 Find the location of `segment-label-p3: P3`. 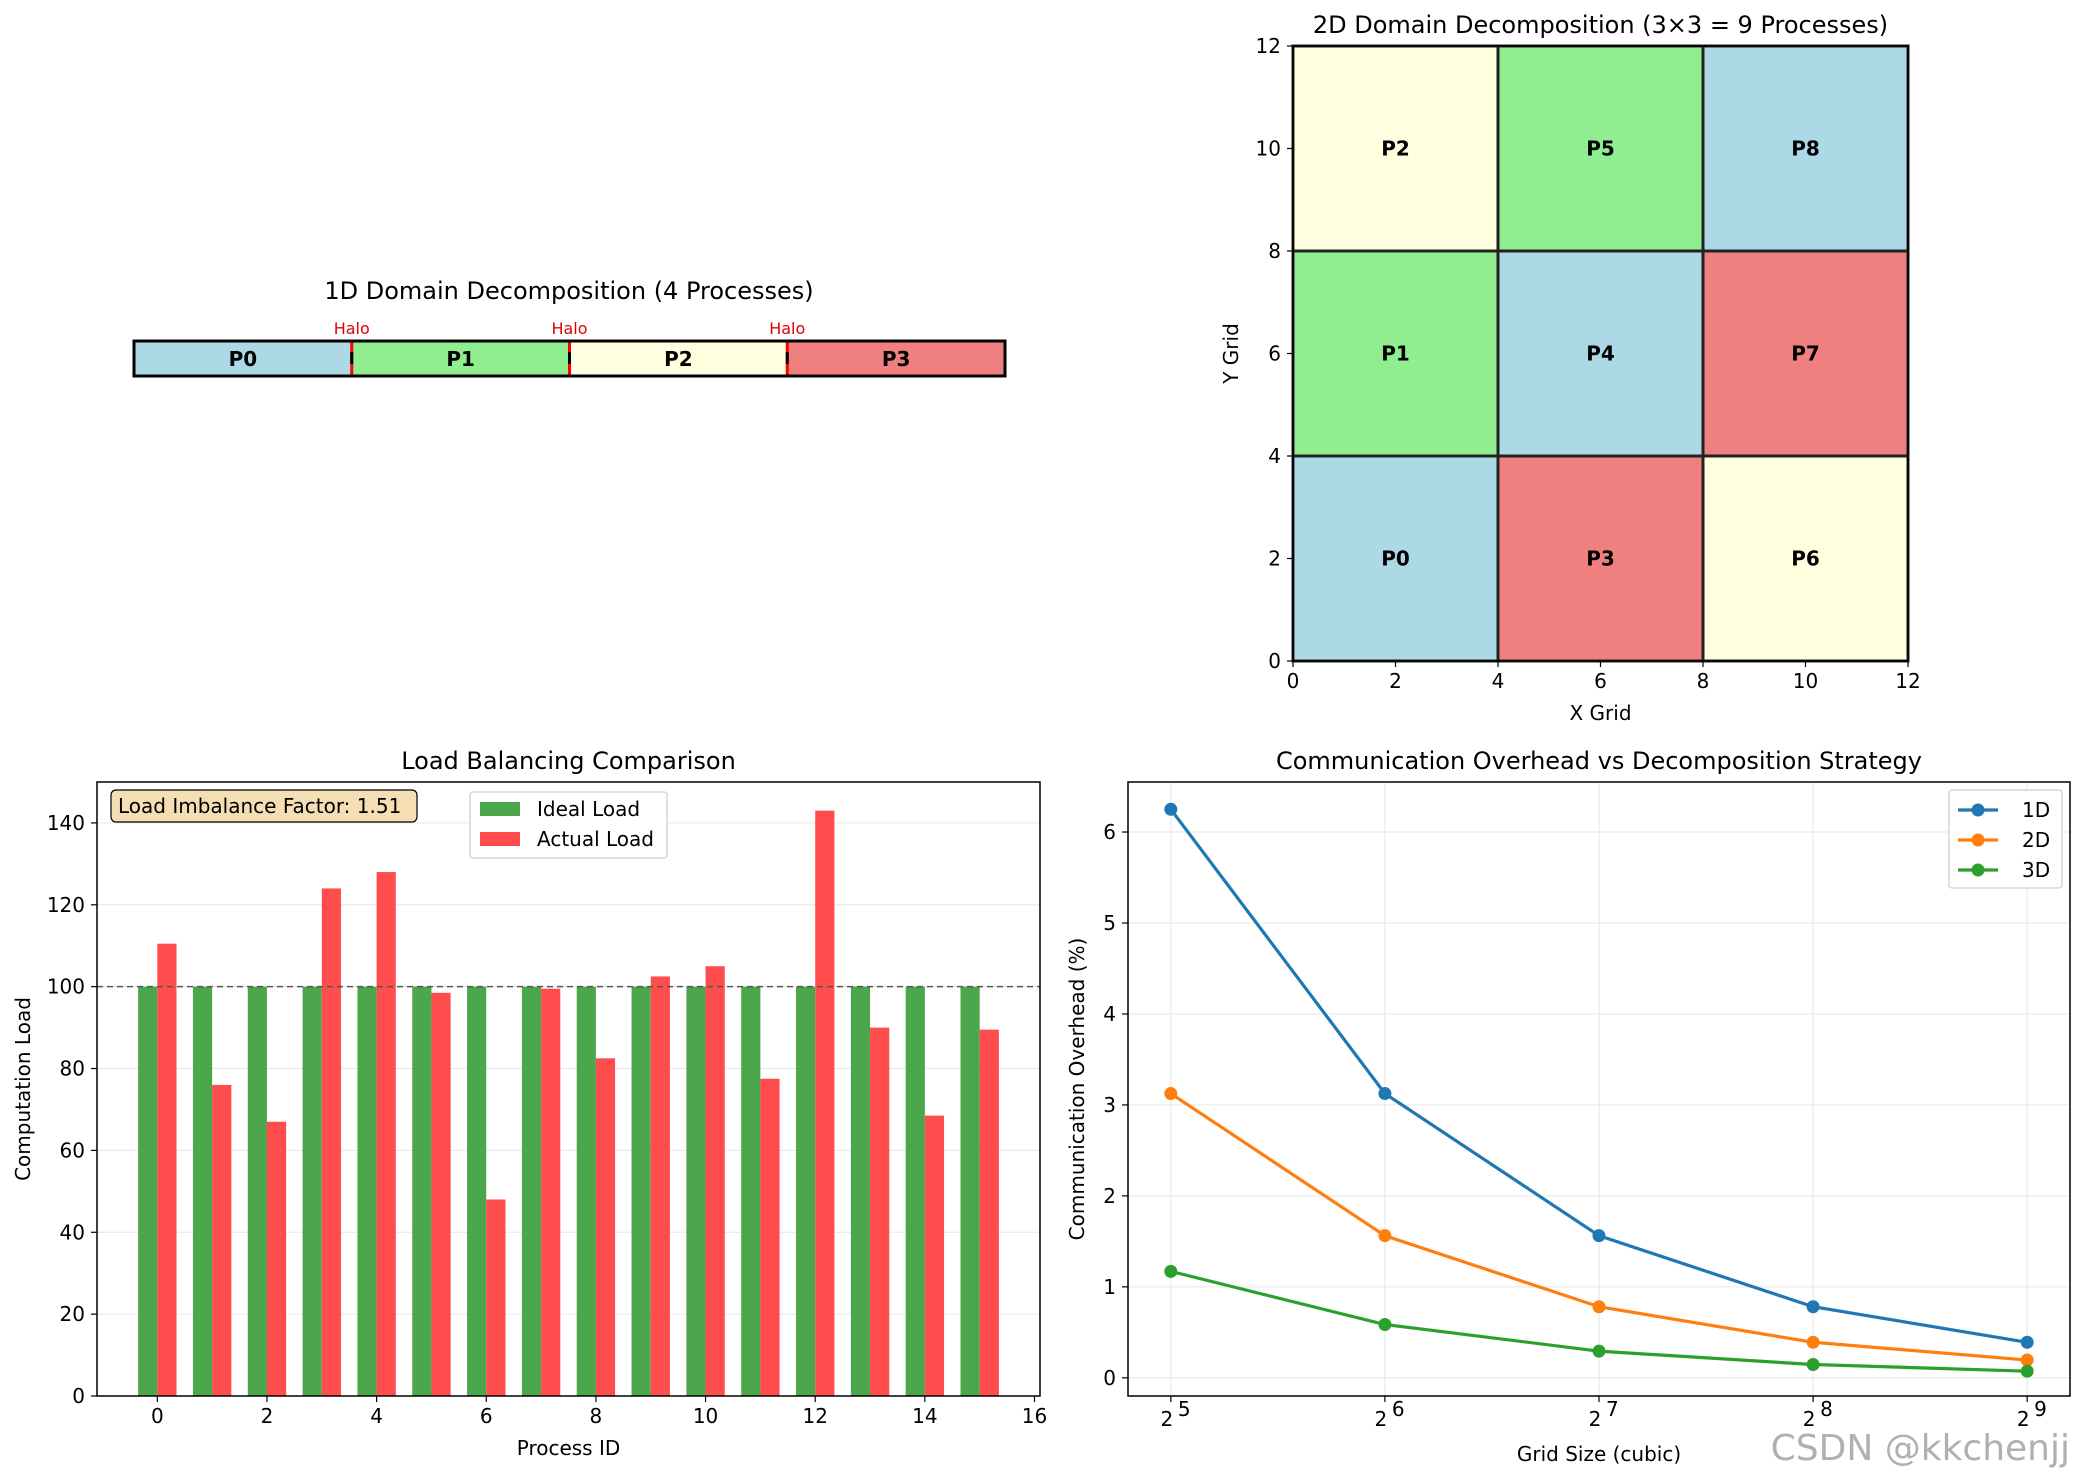

segment-label-p3: P3 is located at coordinates (896, 359).